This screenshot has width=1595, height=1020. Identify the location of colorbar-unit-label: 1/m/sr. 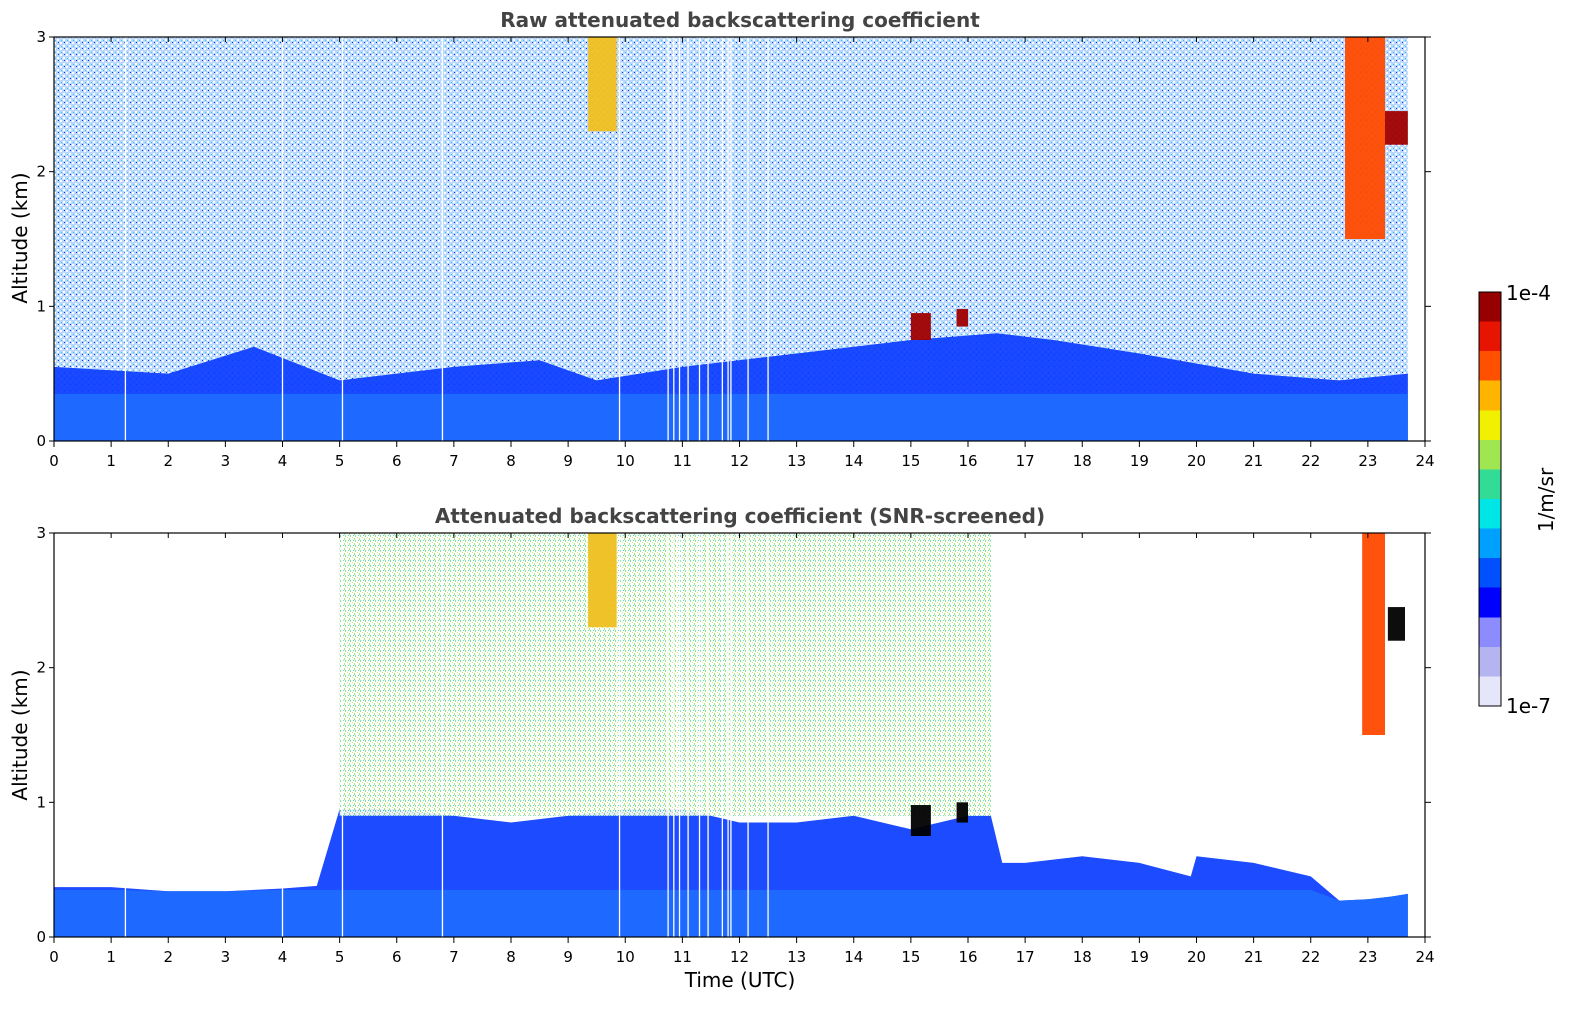
(1546, 499).